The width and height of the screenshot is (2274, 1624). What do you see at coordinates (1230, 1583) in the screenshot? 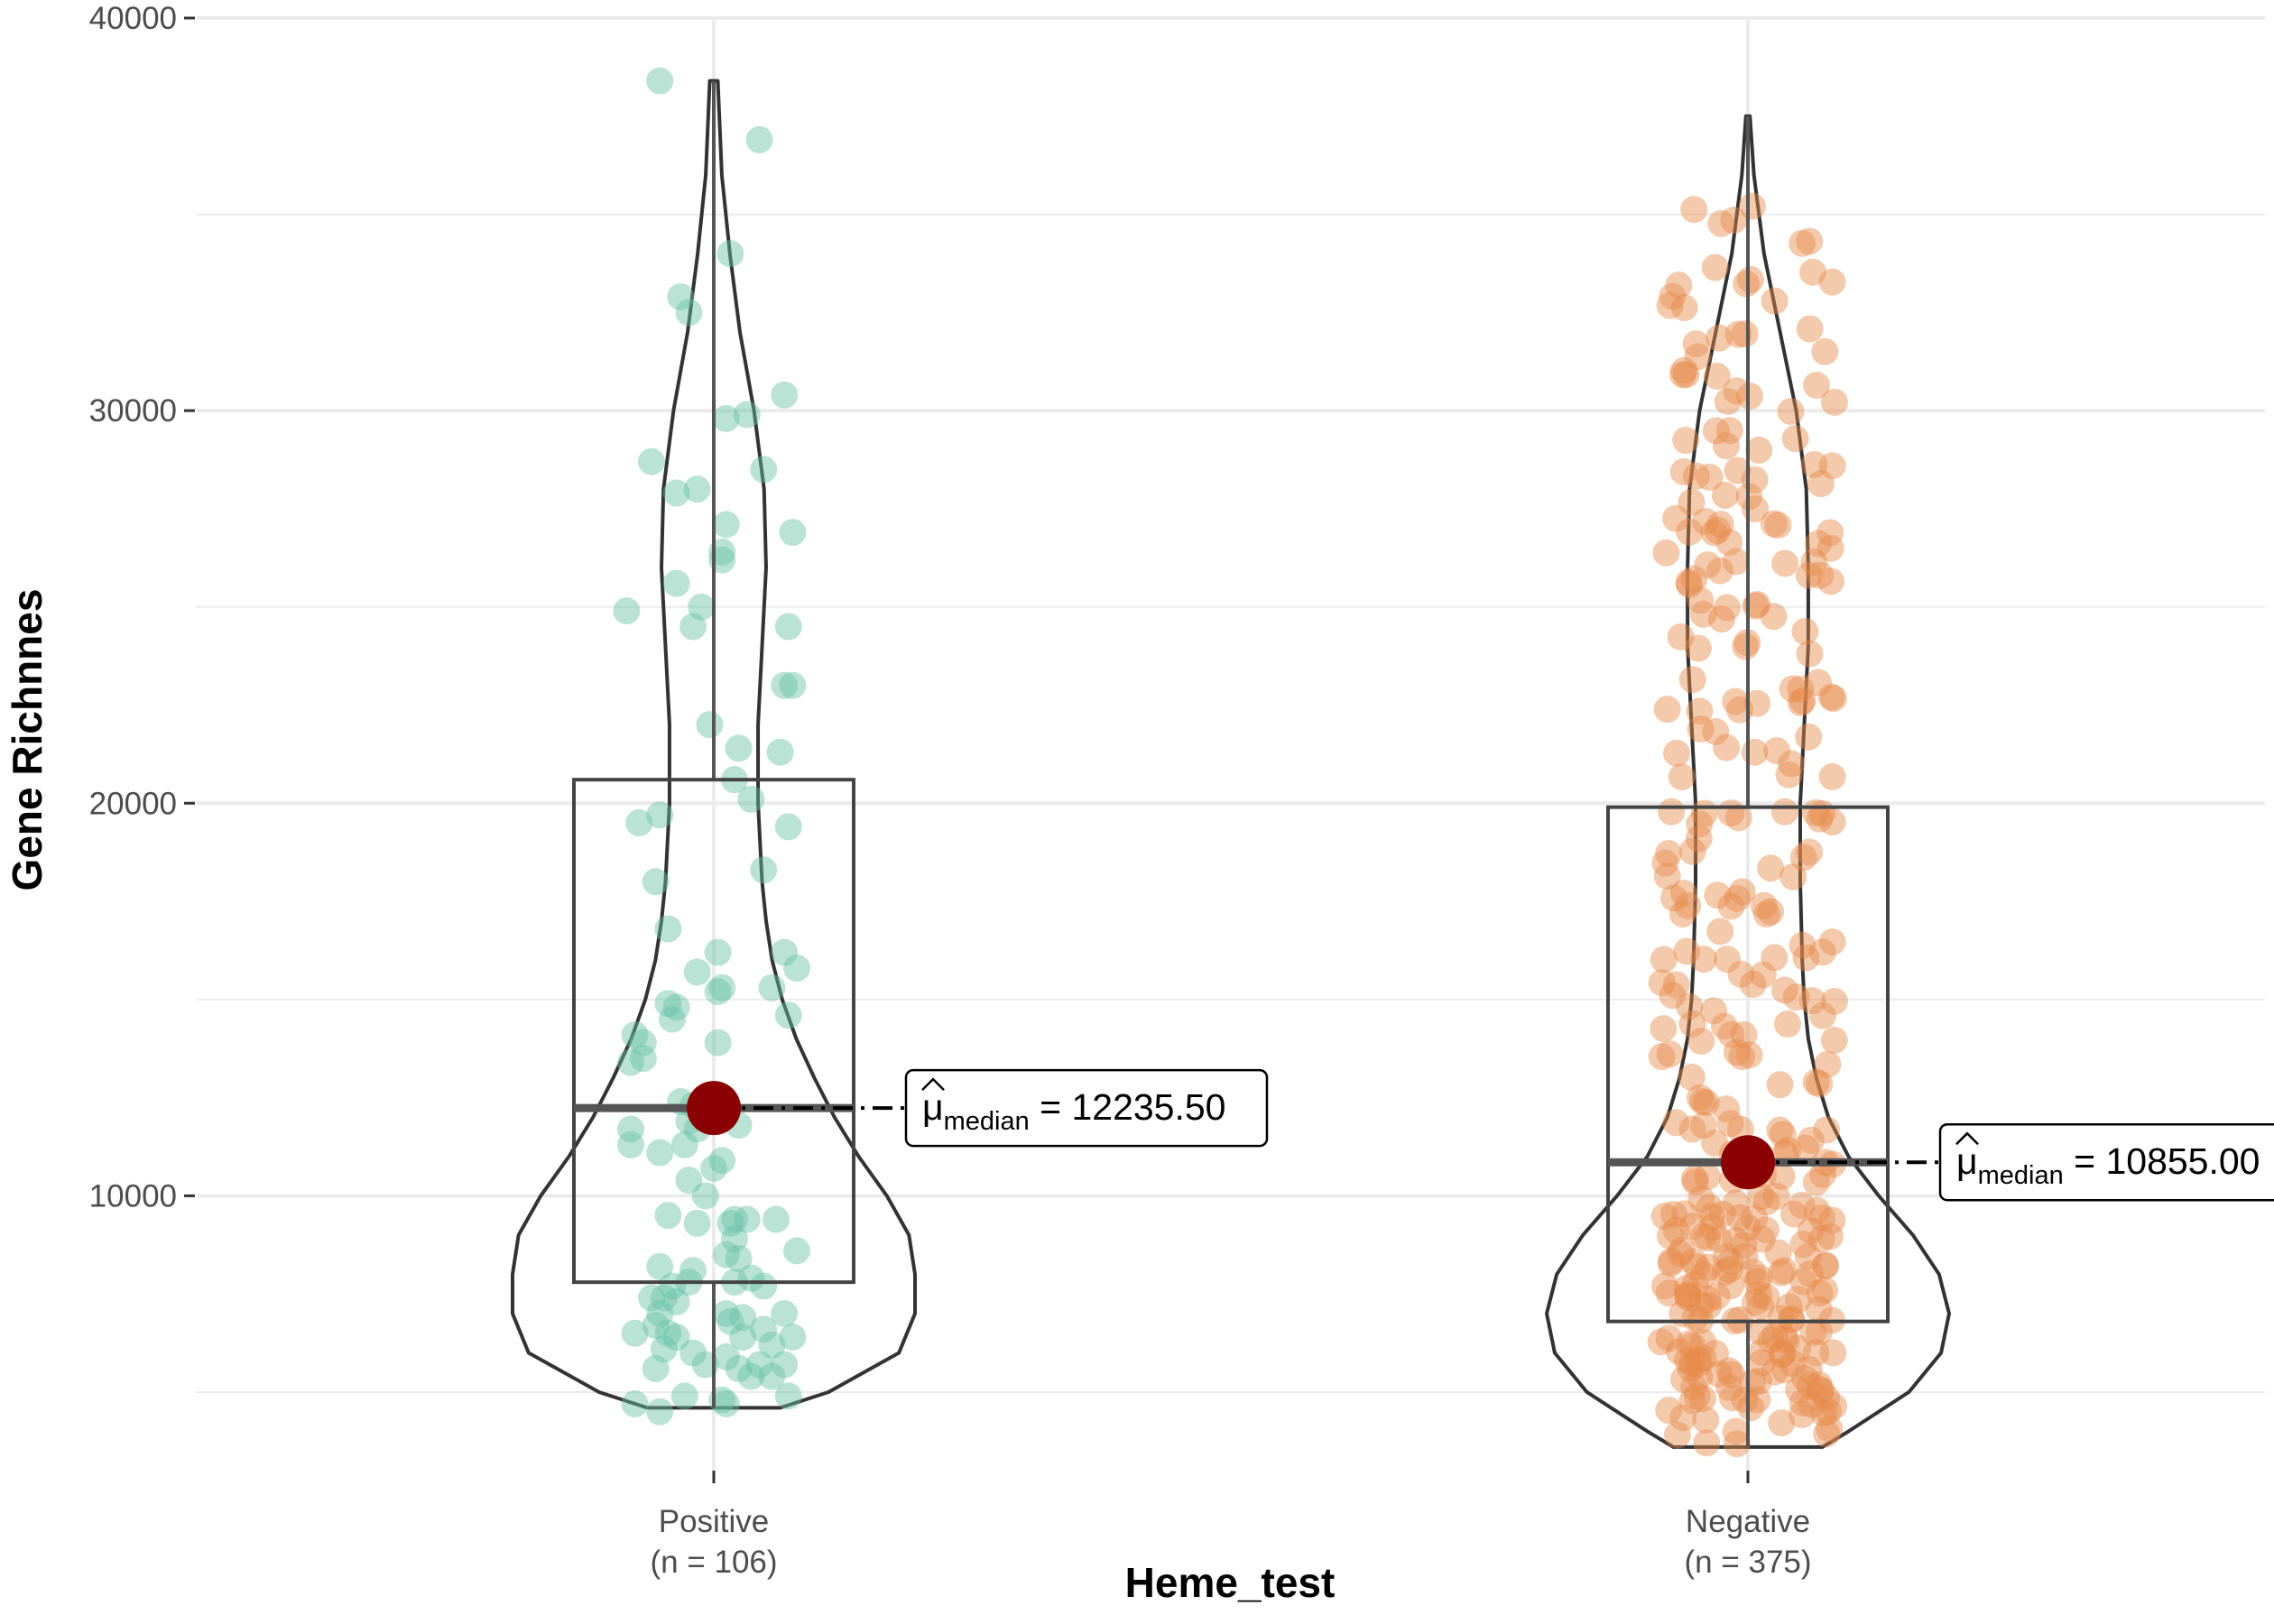
I see `x-axis-title: Heme_test` at bounding box center [1230, 1583].